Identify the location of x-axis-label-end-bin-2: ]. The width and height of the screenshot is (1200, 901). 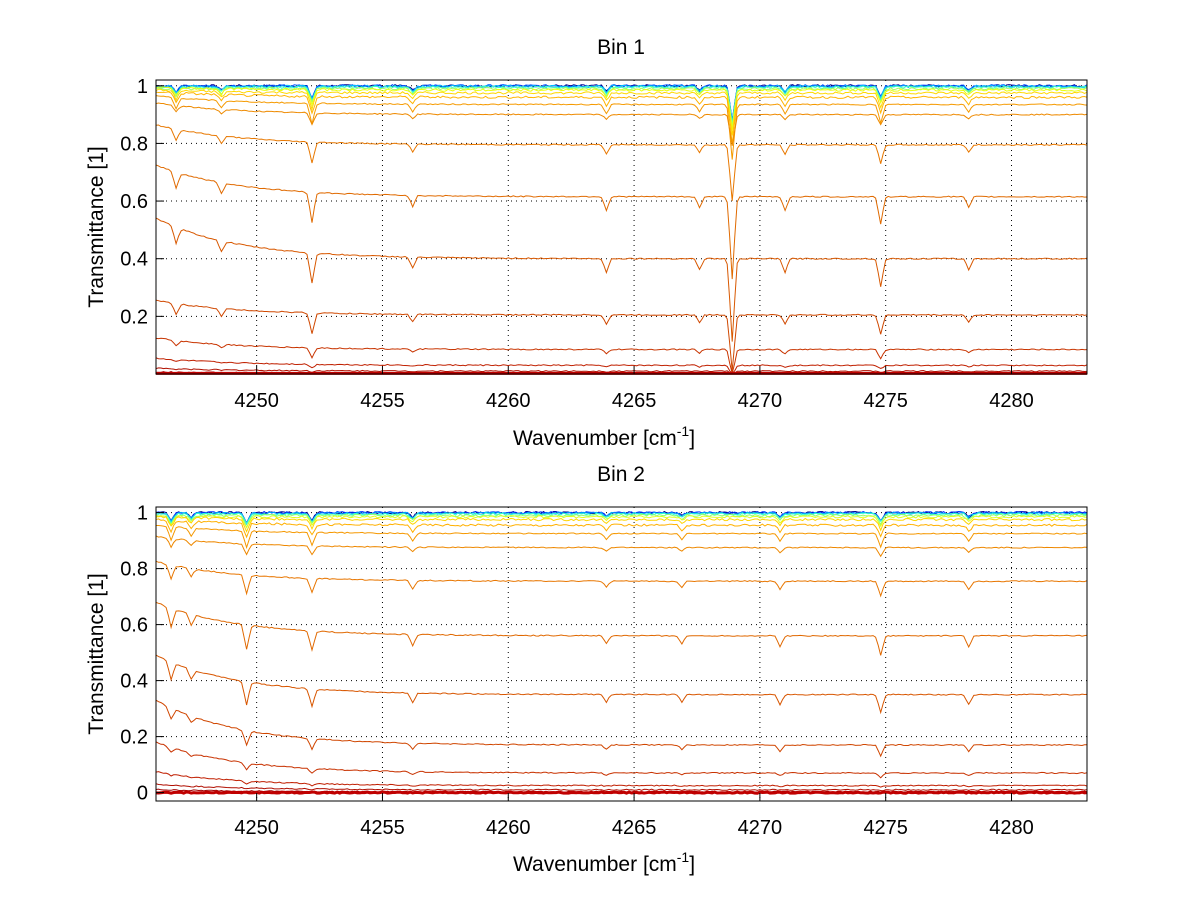
(692, 864).